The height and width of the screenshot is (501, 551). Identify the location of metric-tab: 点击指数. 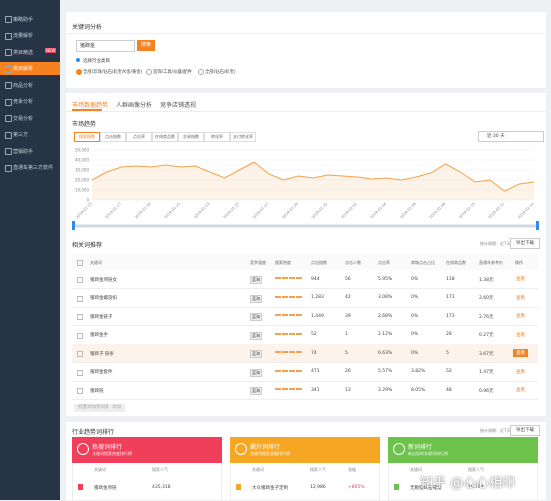
(113, 137).